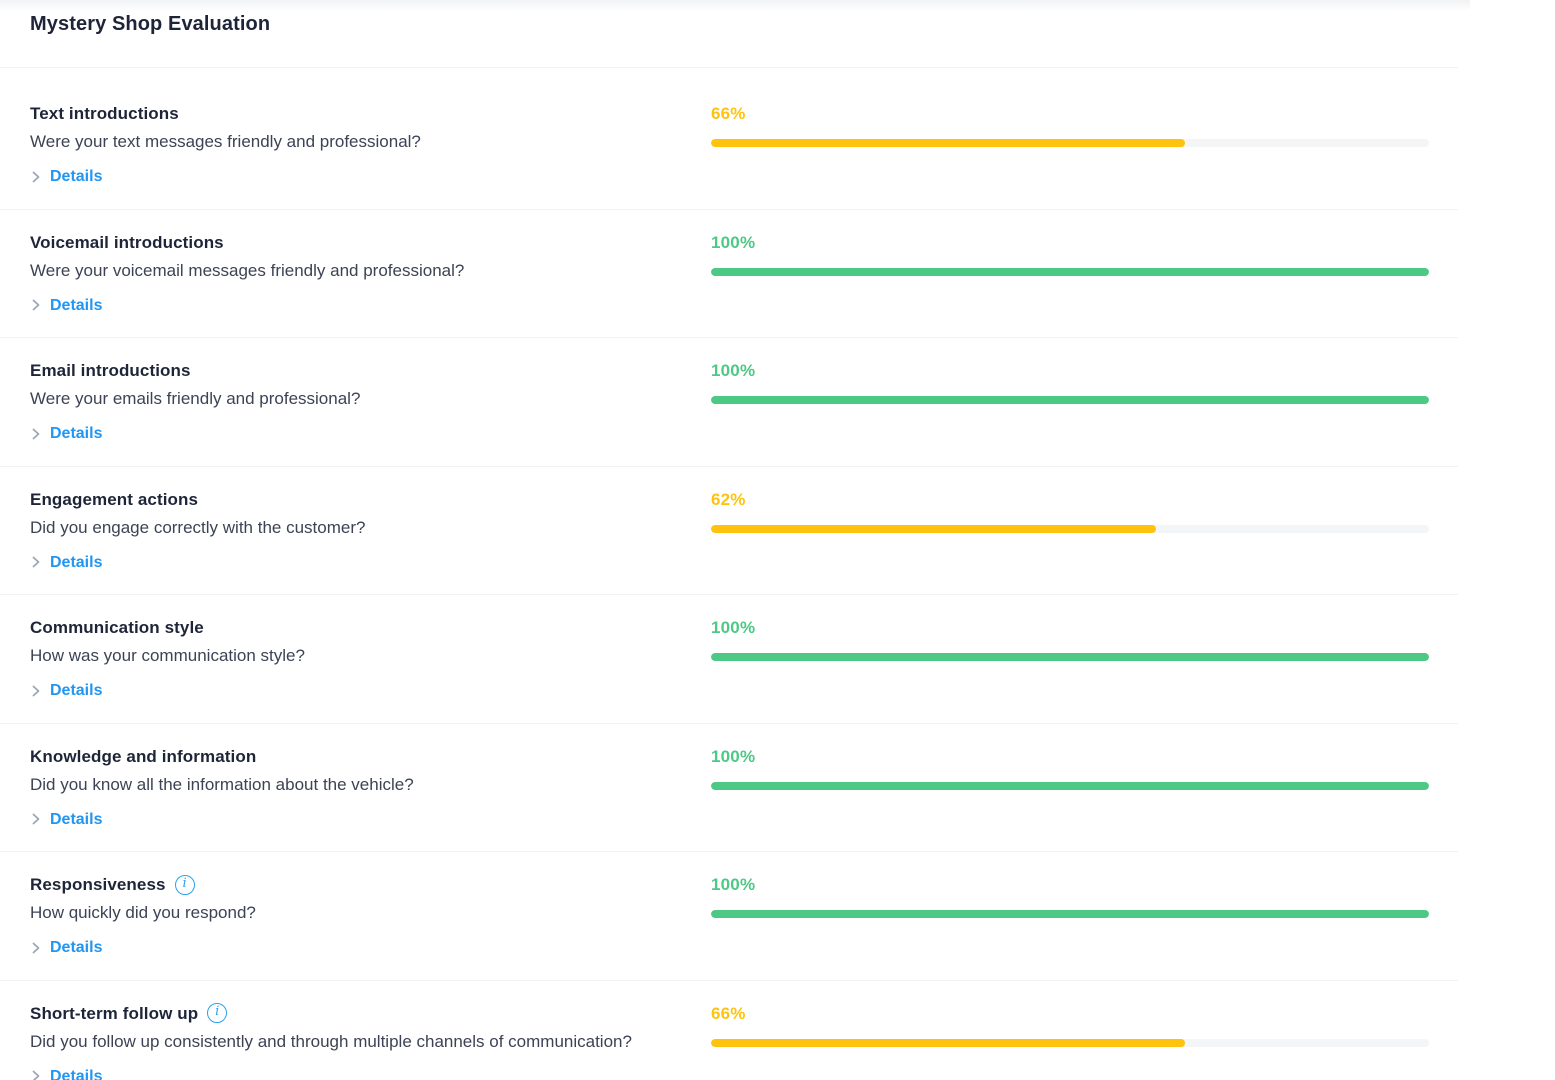 This screenshot has width=1555, height=1080. Describe the element at coordinates (117, 627) in the screenshot. I see `row-title: Communication style` at that location.